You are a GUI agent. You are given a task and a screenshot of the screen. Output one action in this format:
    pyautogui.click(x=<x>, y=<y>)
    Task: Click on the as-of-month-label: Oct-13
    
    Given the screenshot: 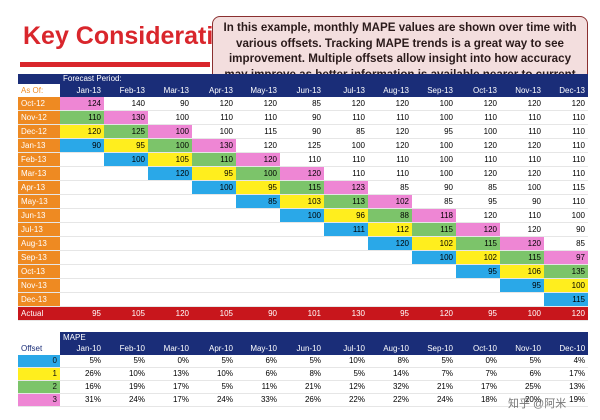 What is the action you would take?
    pyautogui.click(x=39, y=271)
    